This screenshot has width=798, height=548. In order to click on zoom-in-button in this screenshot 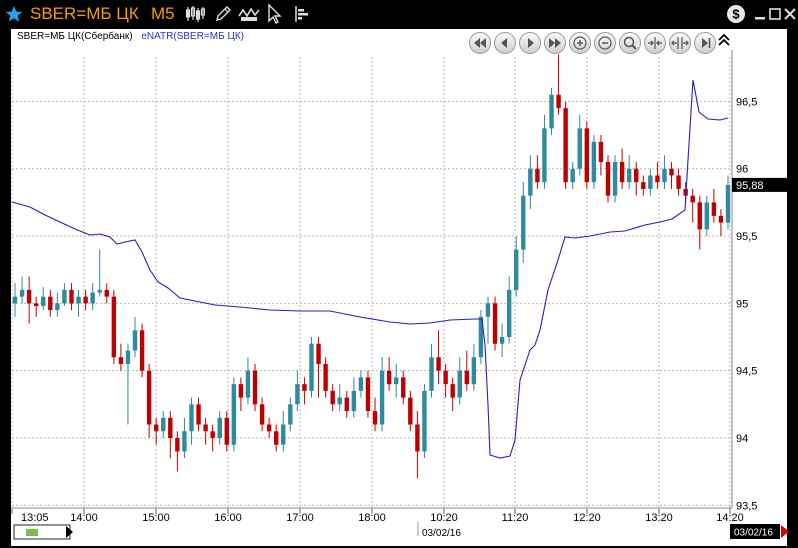, I will do `click(580, 43)`.